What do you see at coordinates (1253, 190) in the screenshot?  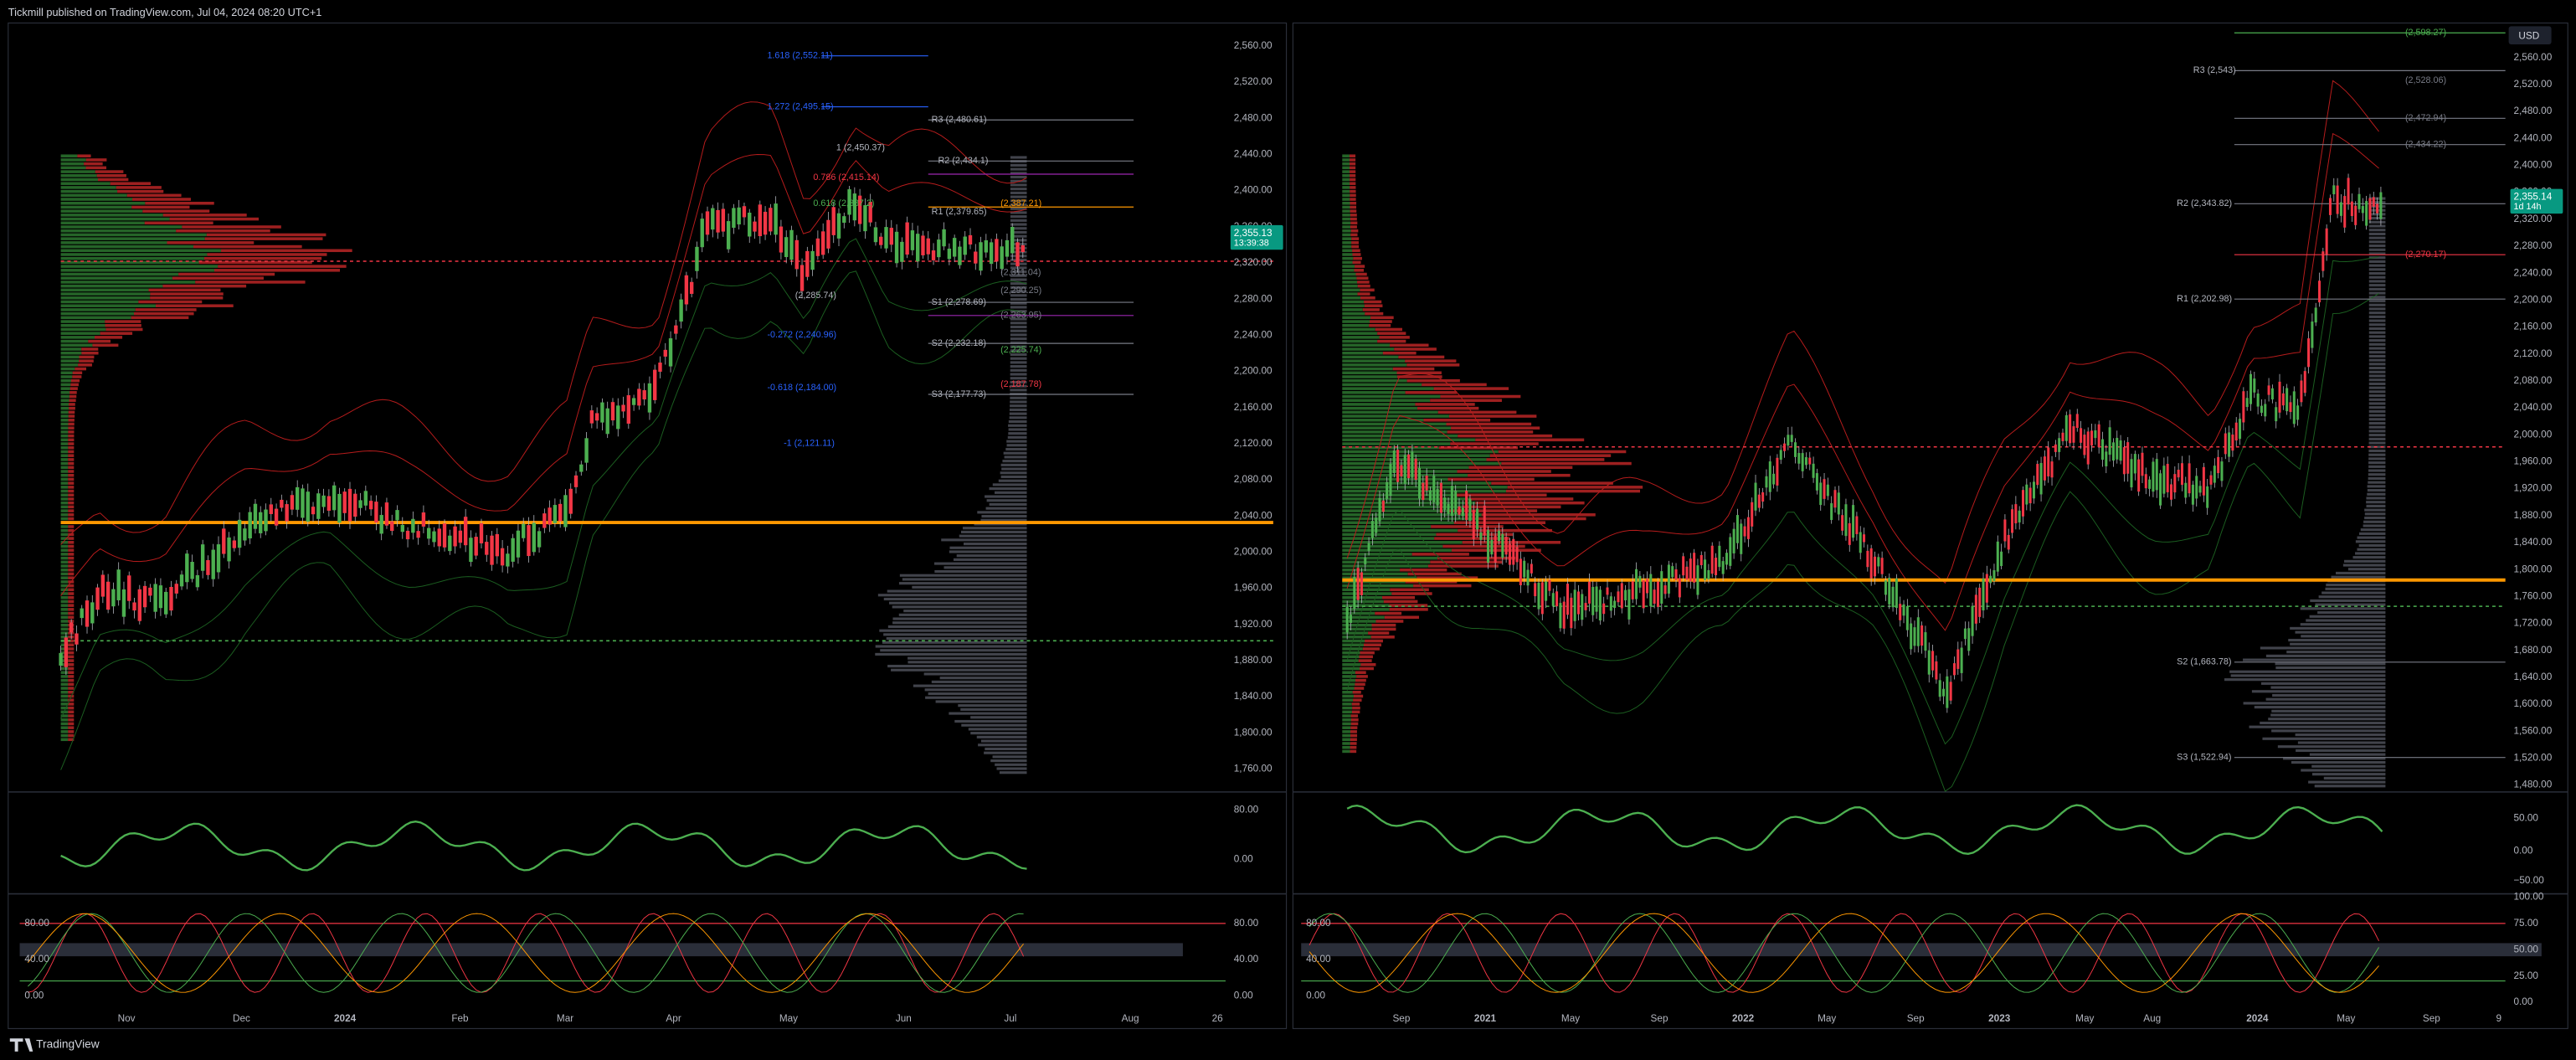 I see `price-axis-label: 2,400.00` at bounding box center [1253, 190].